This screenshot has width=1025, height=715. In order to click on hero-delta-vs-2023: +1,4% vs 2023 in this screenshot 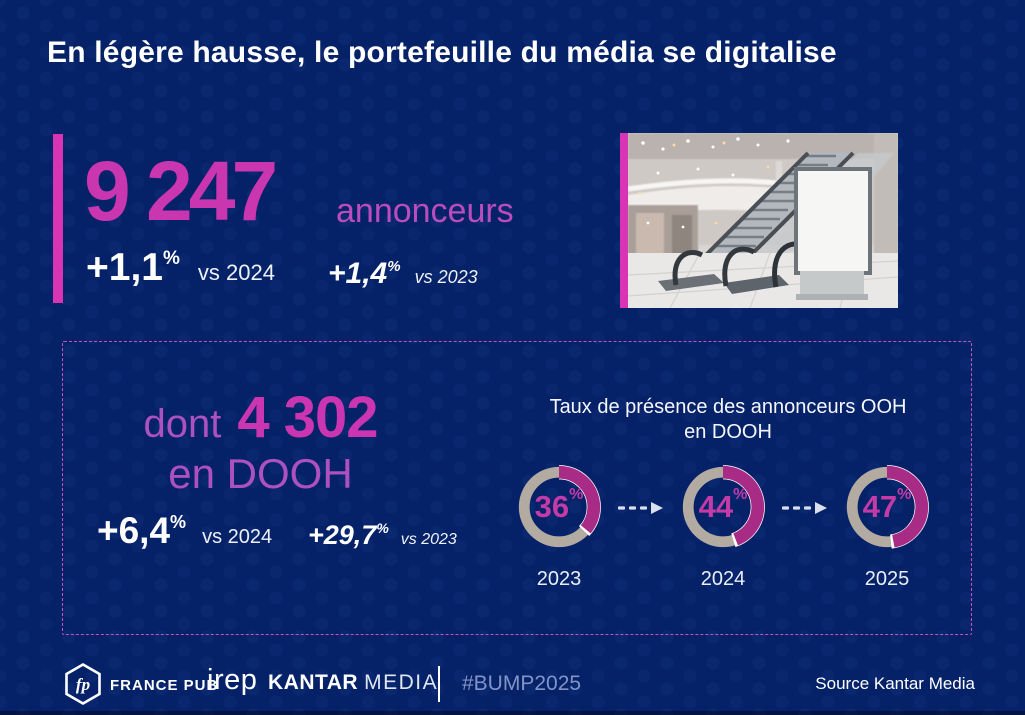, I will do `click(403, 274)`.